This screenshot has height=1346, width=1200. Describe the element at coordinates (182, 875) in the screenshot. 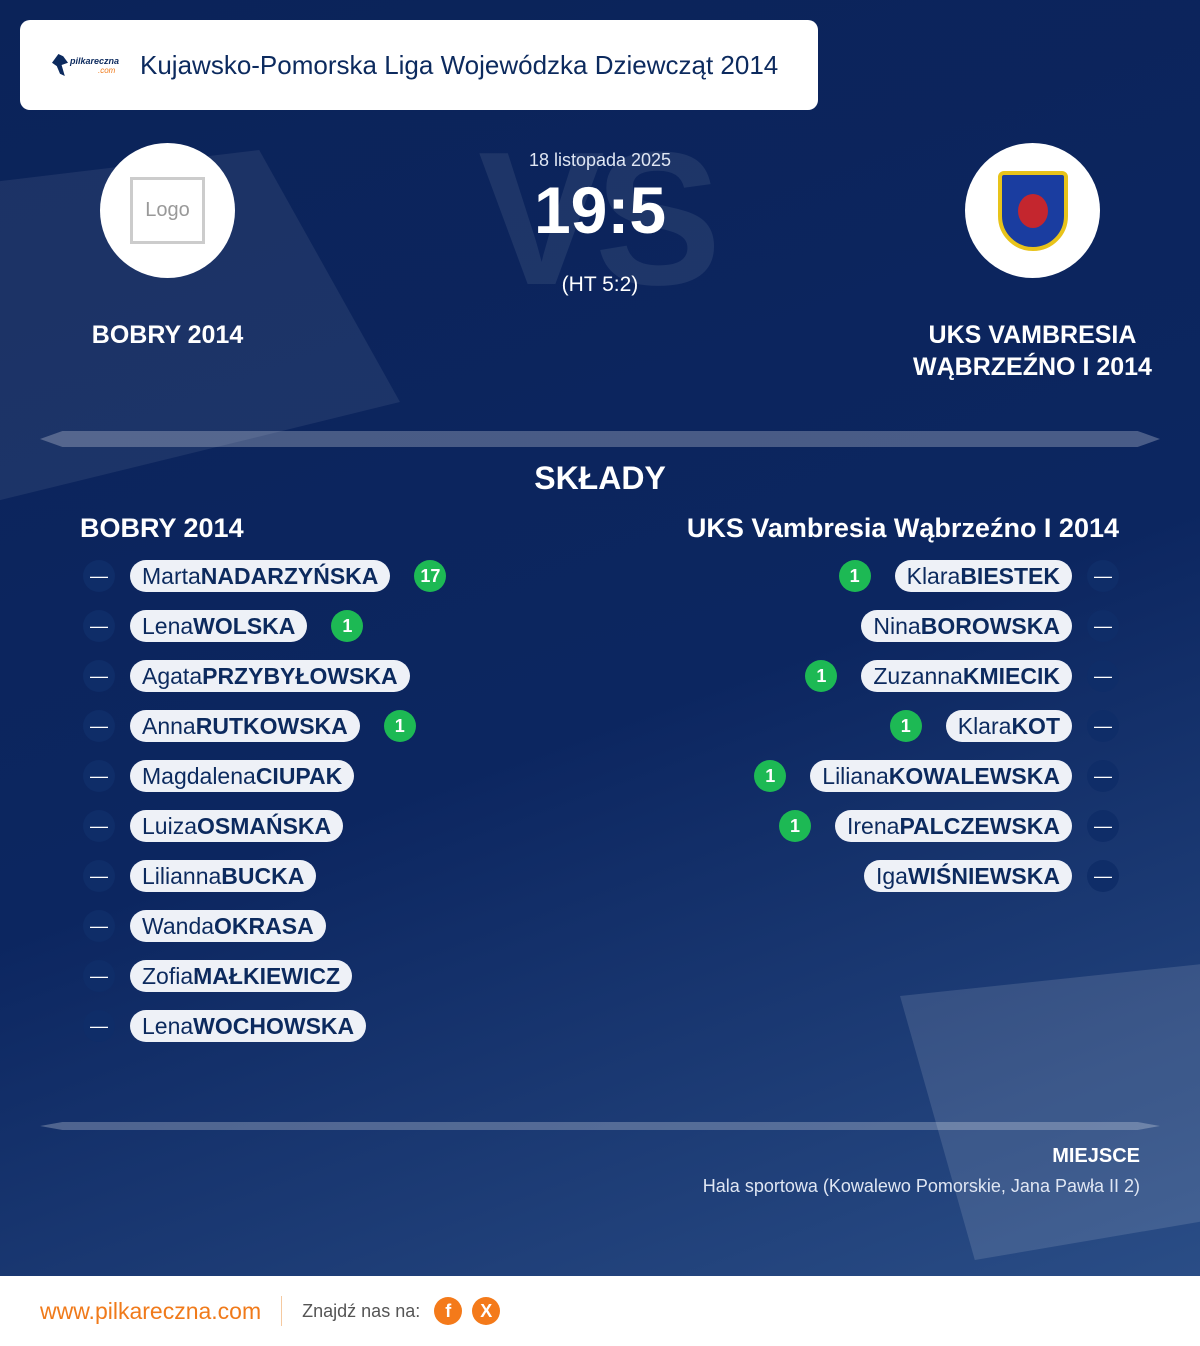

I see `player-first-name: Lilianna` at that location.